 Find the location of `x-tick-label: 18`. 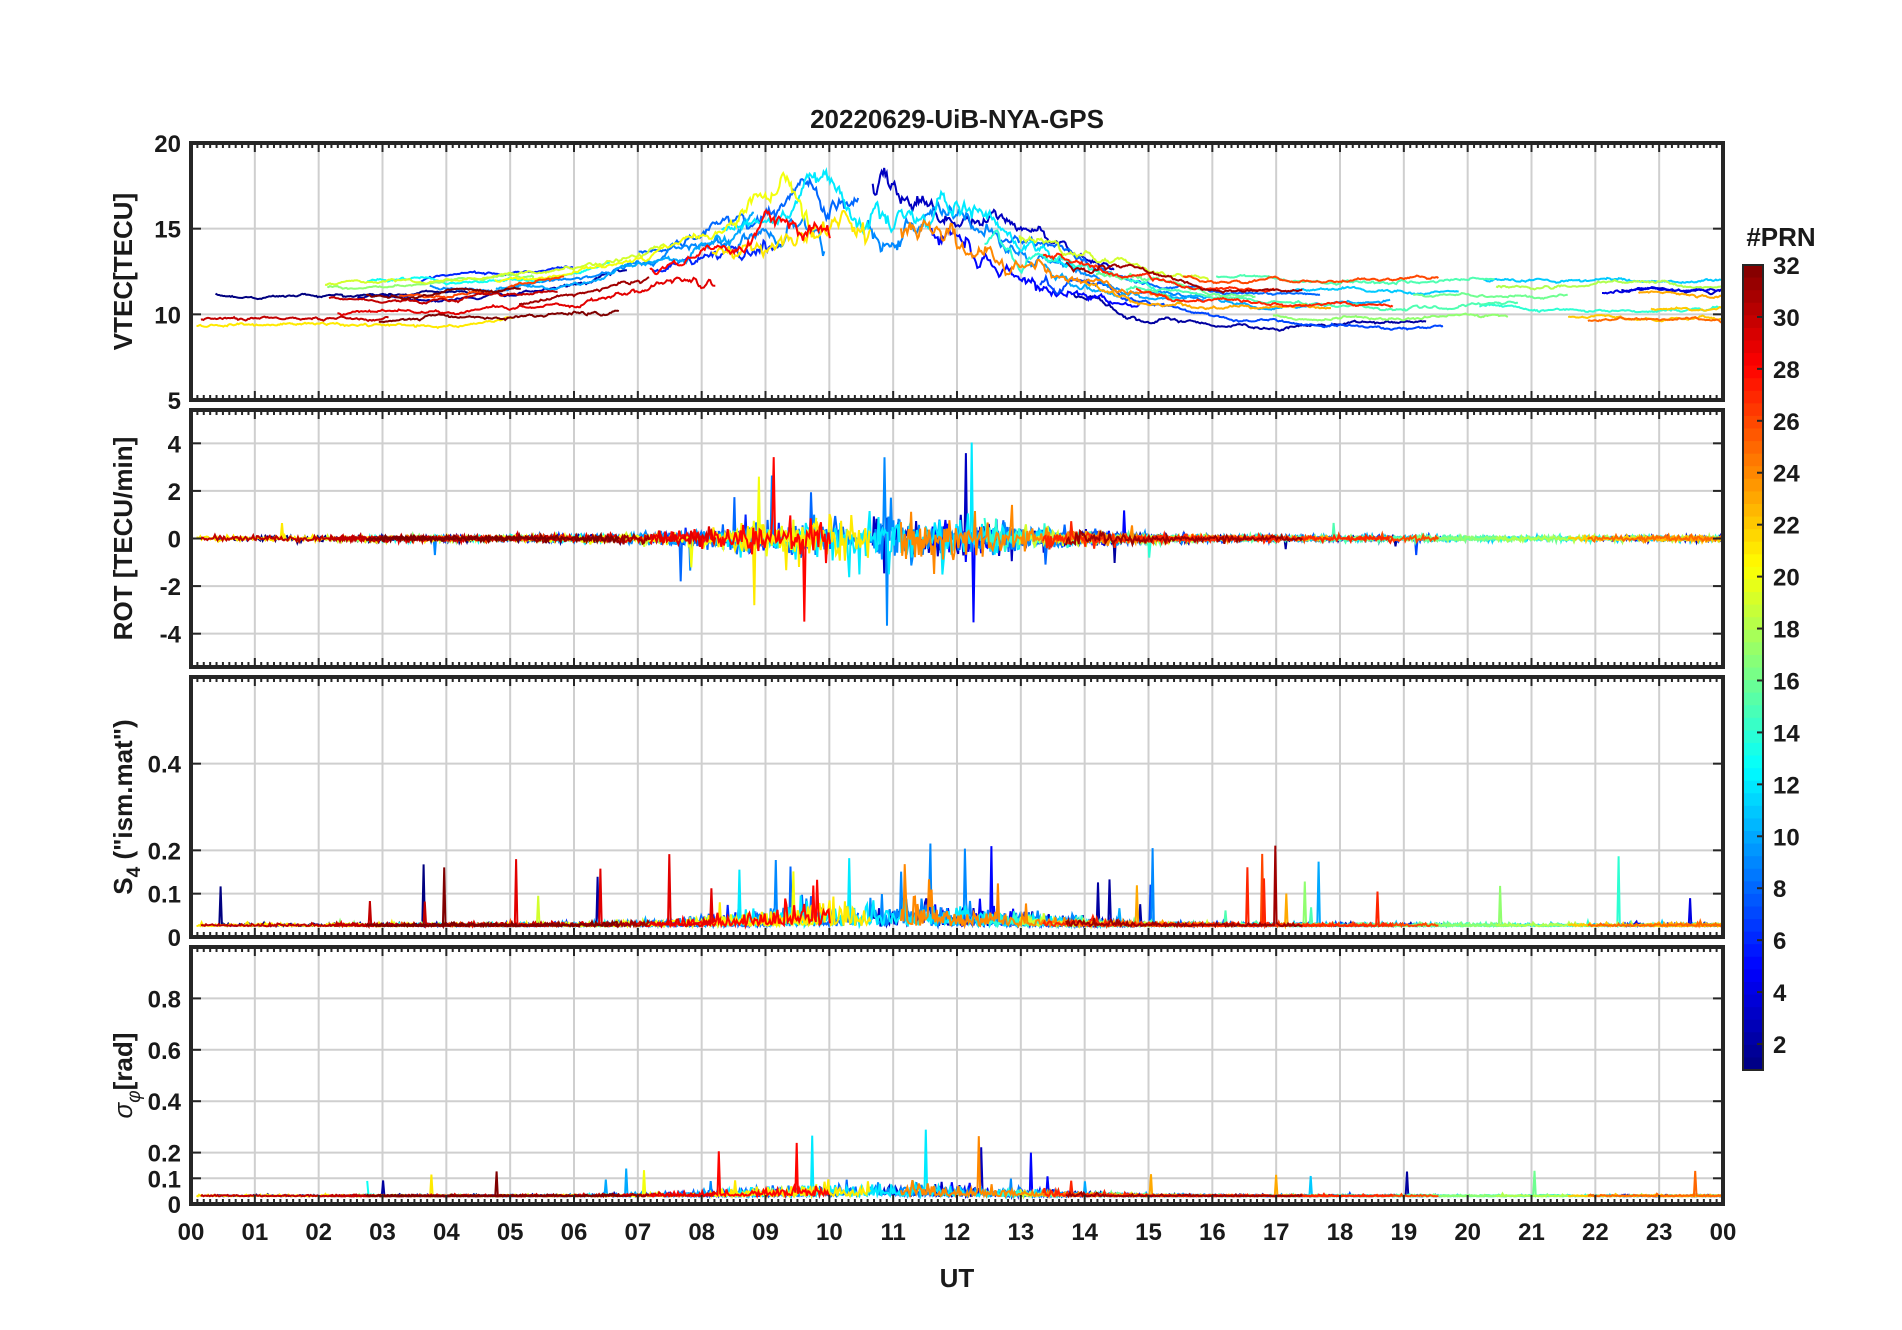

x-tick-label: 18 is located at coordinates (1340, 1232).